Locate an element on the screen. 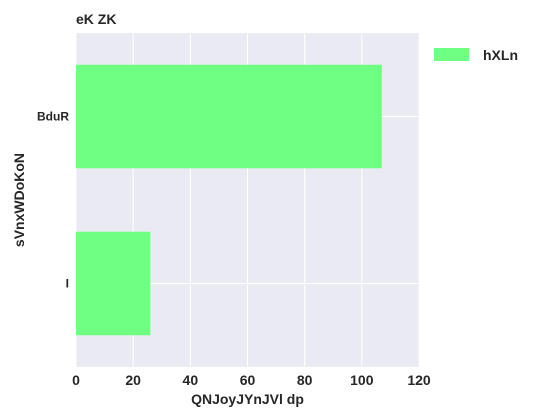  legend: hXLn is located at coordinates (476, 55).